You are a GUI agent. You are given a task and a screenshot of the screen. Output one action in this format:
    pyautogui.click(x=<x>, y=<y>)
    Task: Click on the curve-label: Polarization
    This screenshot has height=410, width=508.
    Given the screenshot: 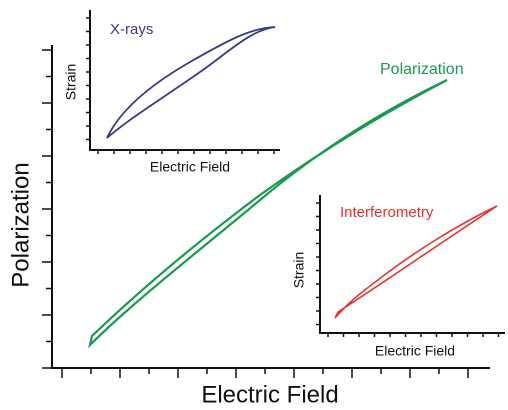 What is the action you would take?
    pyautogui.click(x=422, y=69)
    